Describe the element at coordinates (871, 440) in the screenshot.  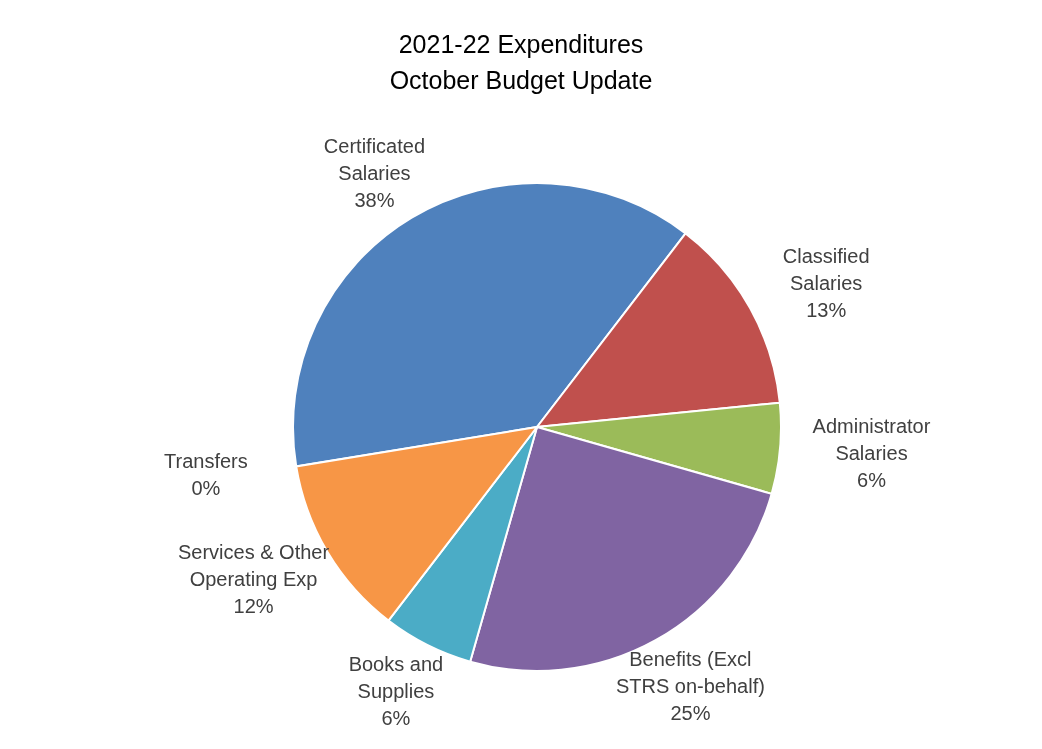
I see `slice-label: Administrator Salaries` at that location.